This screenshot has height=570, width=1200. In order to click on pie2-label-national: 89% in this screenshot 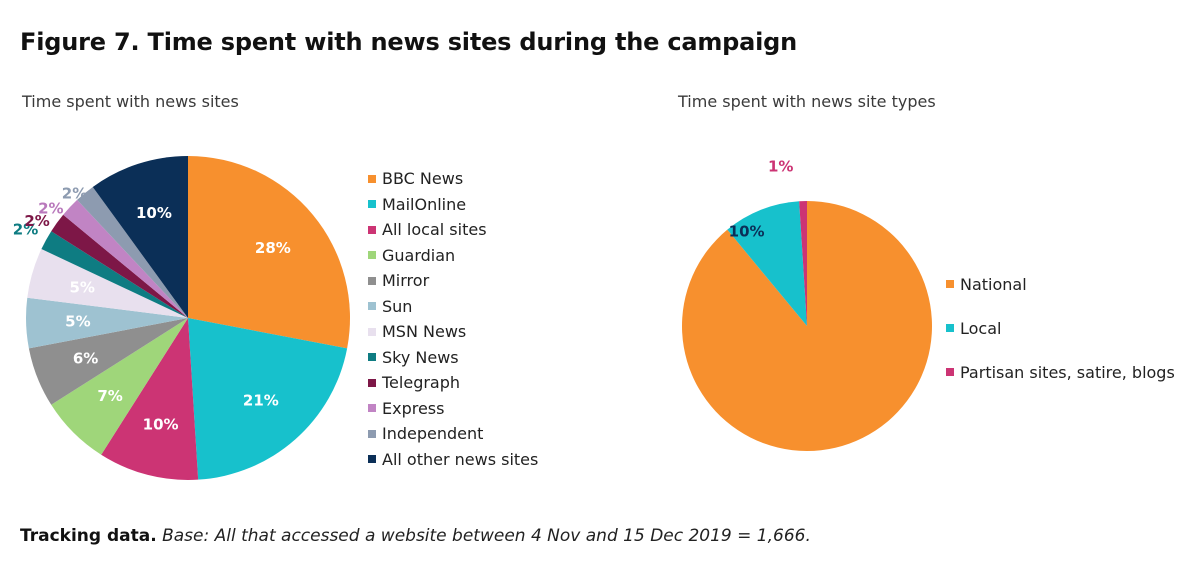, I will do `click(853, 456)`.